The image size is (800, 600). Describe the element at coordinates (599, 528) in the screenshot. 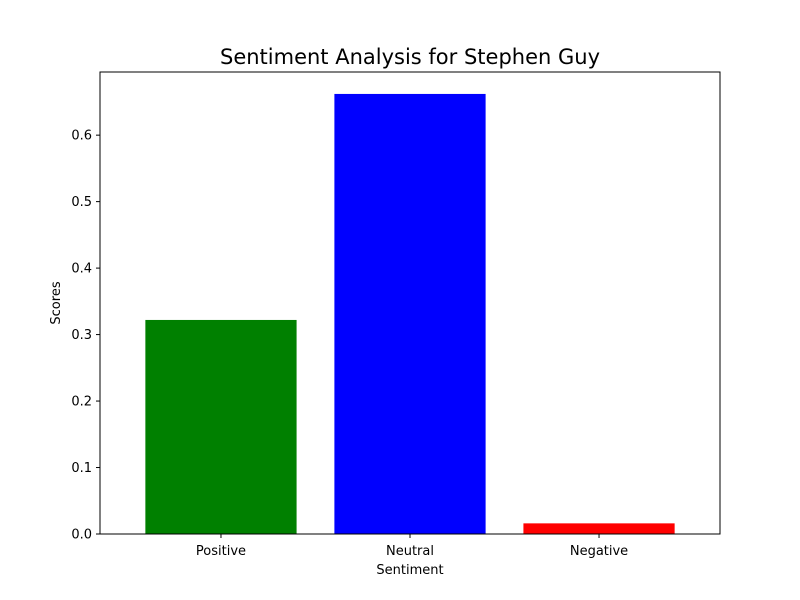

I see `bar-negative` at that location.